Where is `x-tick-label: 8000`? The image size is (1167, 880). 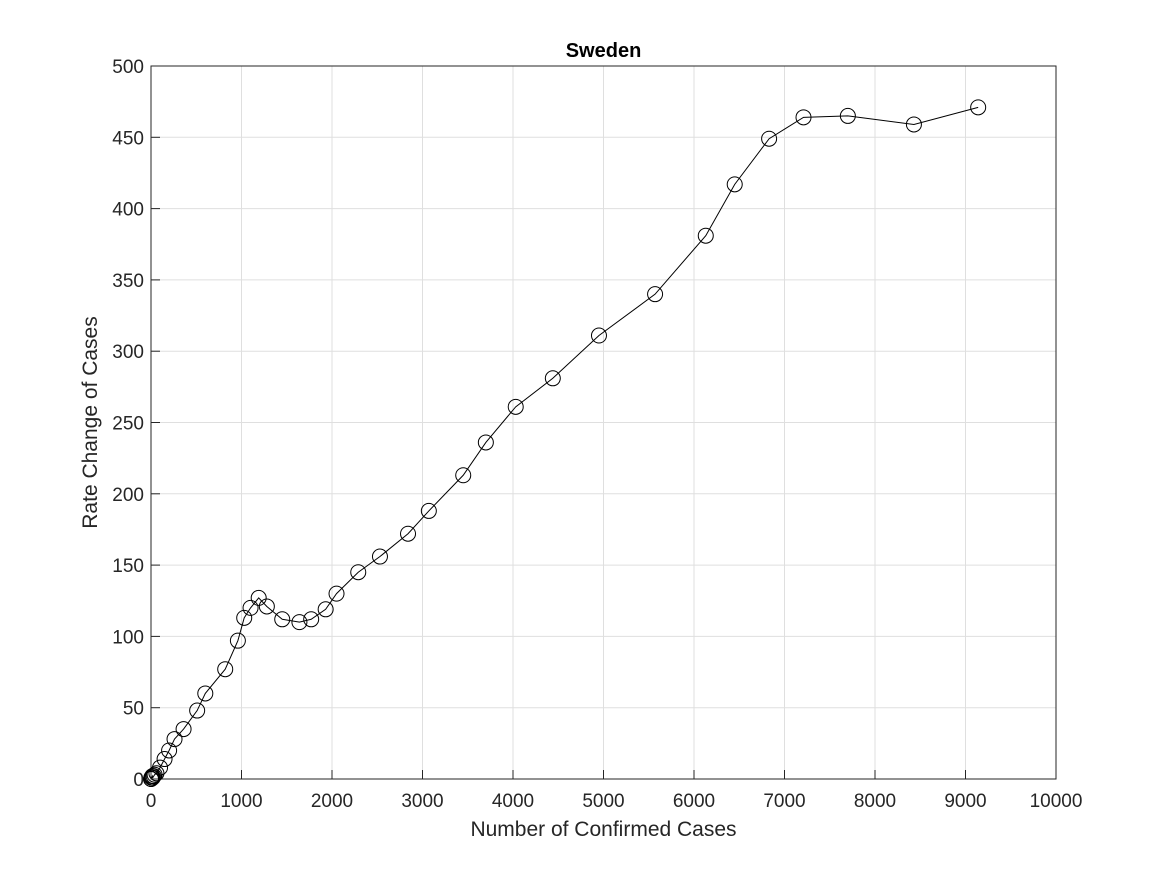 x-tick-label: 8000 is located at coordinates (875, 801).